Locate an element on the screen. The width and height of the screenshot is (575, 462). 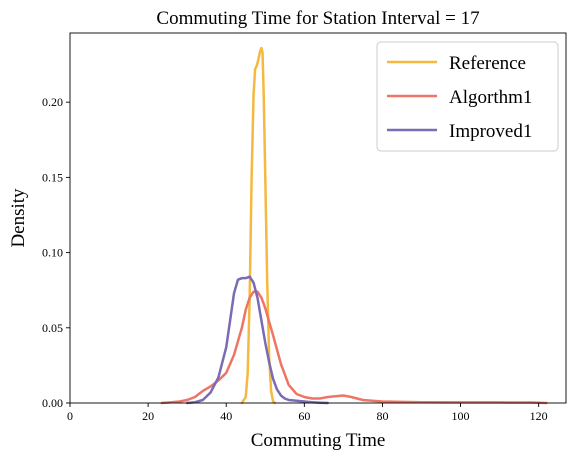
y-tick-label: 0.15 is located at coordinates (52, 177).